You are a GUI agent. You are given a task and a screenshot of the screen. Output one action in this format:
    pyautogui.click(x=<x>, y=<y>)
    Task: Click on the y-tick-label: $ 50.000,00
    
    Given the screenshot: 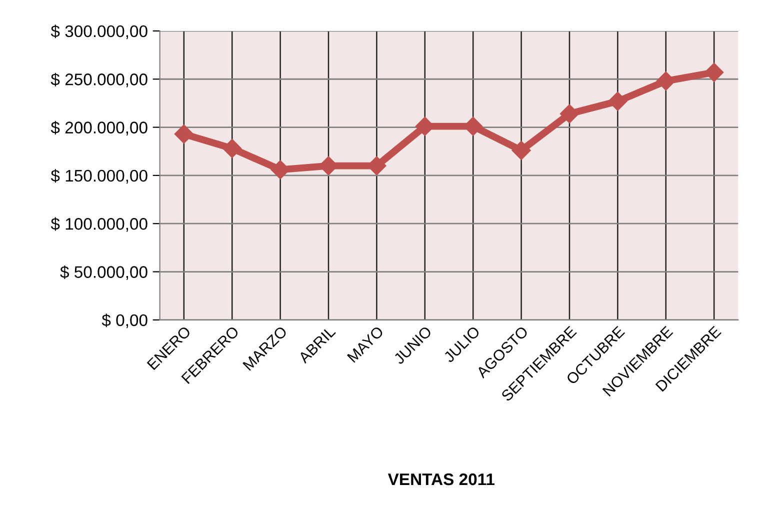 What is the action you would take?
    pyautogui.click(x=104, y=272)
    